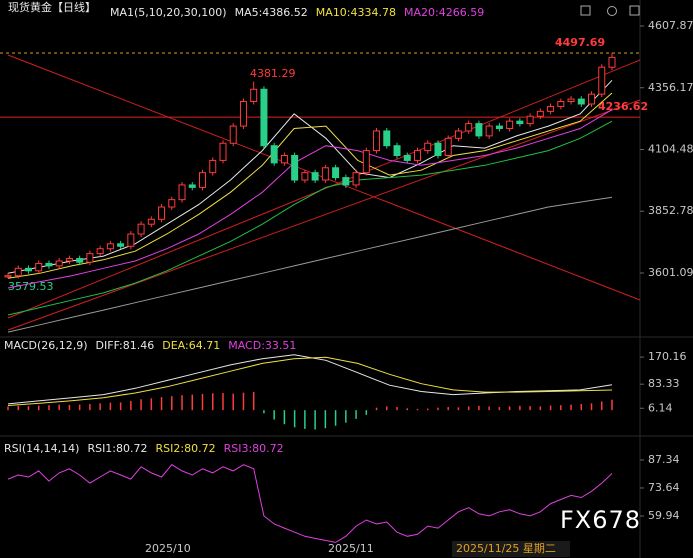  What do you see at coordinates (168, 548) in the screenshot?
I see `date-label: 2025/10` at bounding box center [168, 548].